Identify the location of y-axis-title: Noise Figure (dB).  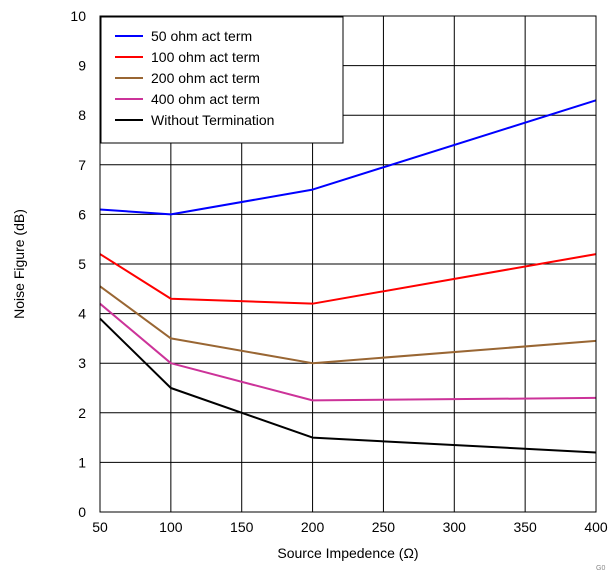
(19, 264).